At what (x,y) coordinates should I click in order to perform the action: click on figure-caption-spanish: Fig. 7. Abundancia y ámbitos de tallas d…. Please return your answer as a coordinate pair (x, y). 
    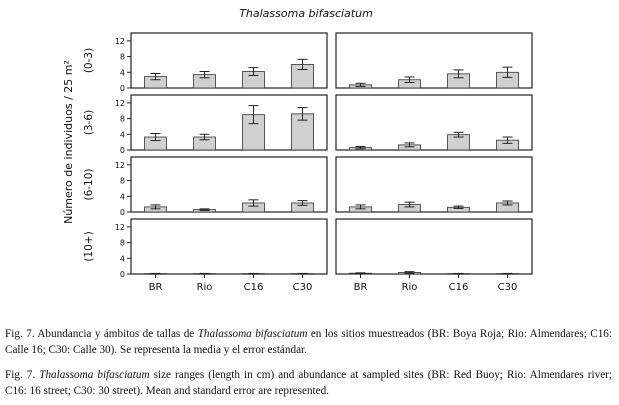
    Looking at the image, I should click on (308, 342).